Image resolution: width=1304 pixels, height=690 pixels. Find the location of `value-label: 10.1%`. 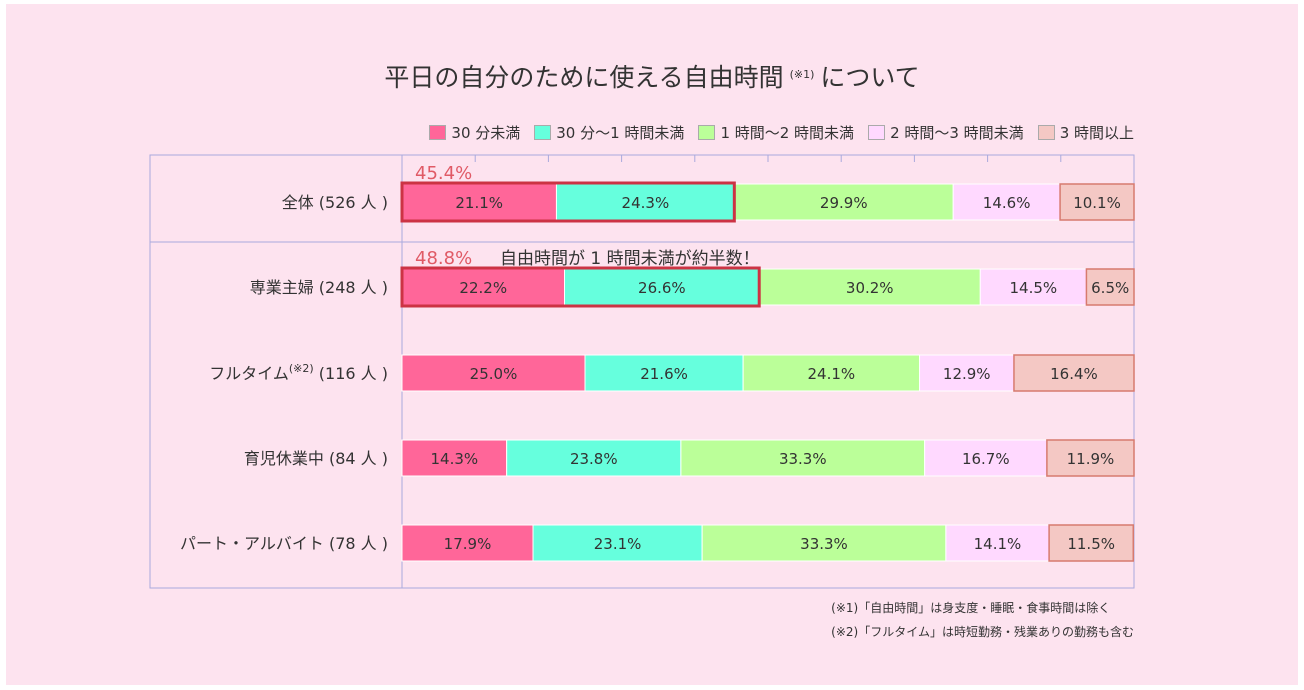

value-label: 10.1% is located at coordinates (1097, 203).